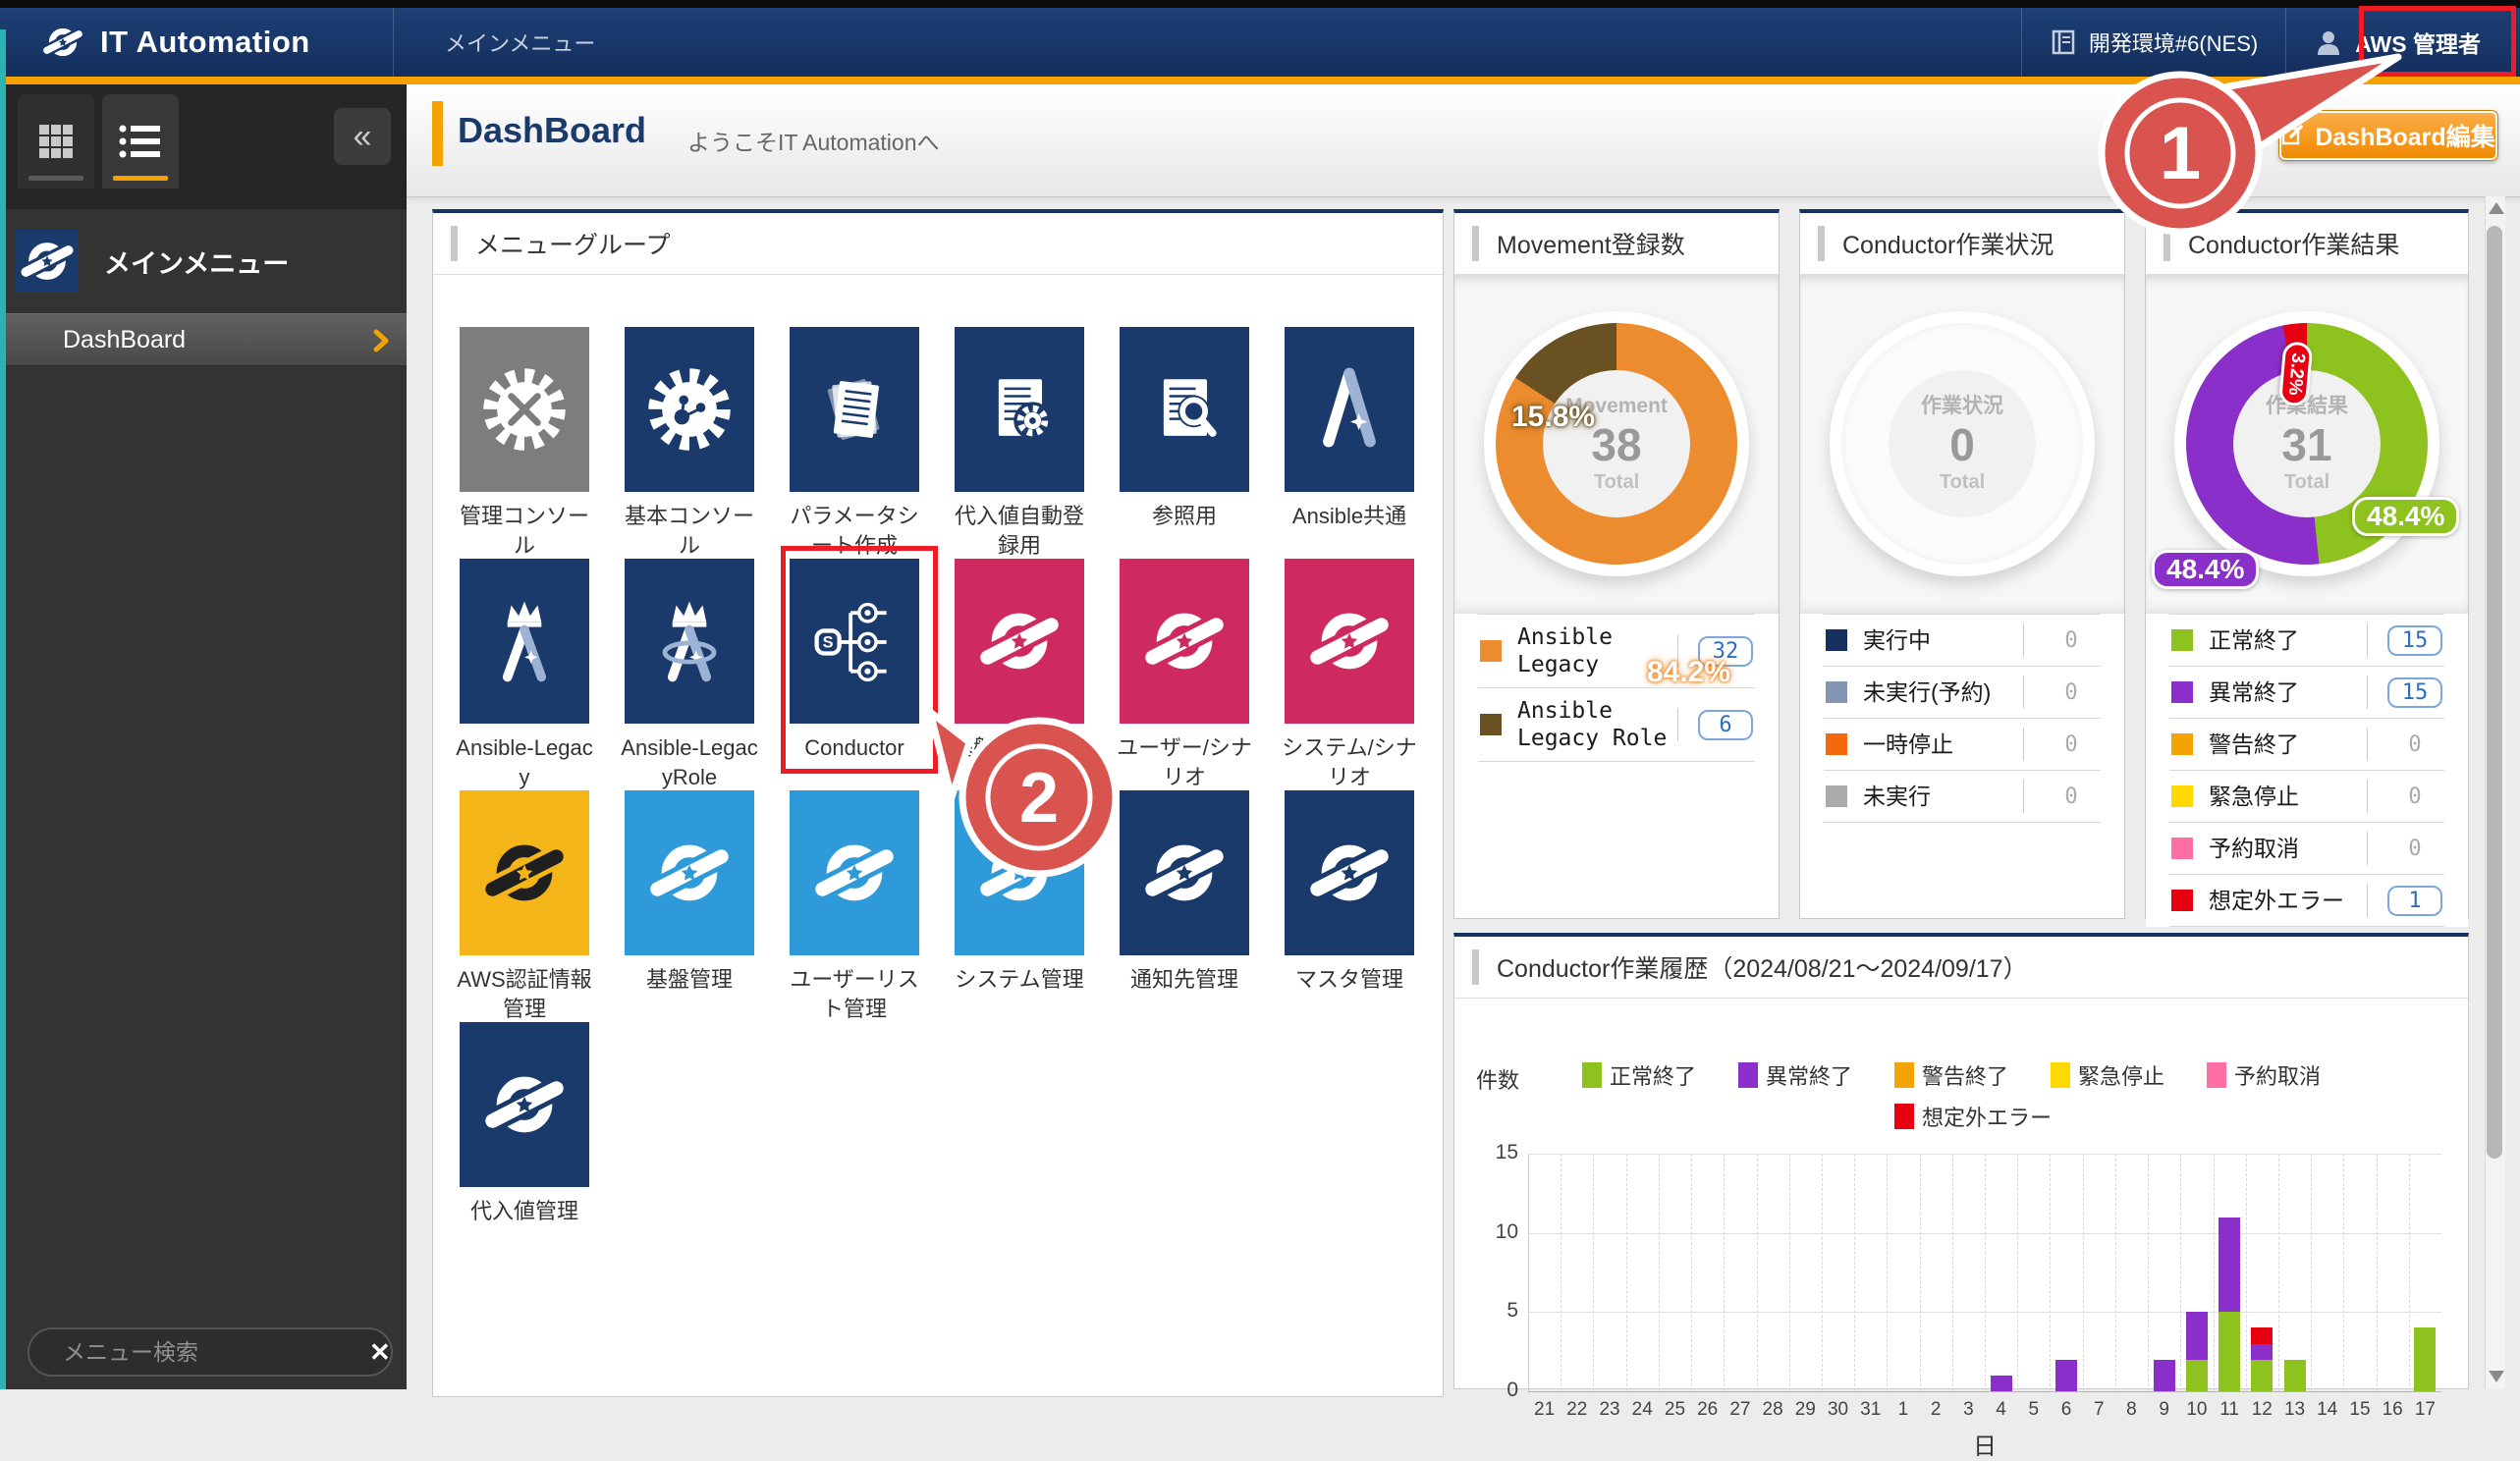 The width and height of the screenshot is (2520, 1461). Describe the element at coordinates (520, 43) in the screenshot. I see `header-nav-main-menu: メインメニュー` at that location.